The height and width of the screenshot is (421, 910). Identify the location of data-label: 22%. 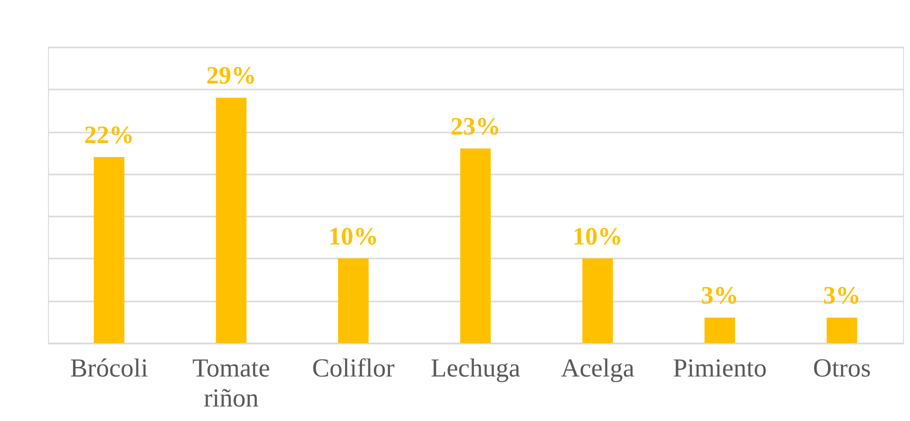
(109, 135).